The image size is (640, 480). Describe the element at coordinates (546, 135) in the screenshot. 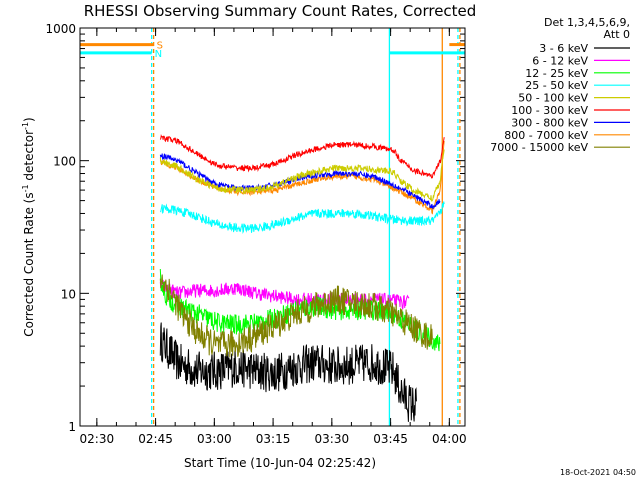

I see `legend-label: 800 - 7000 keV` at that location.